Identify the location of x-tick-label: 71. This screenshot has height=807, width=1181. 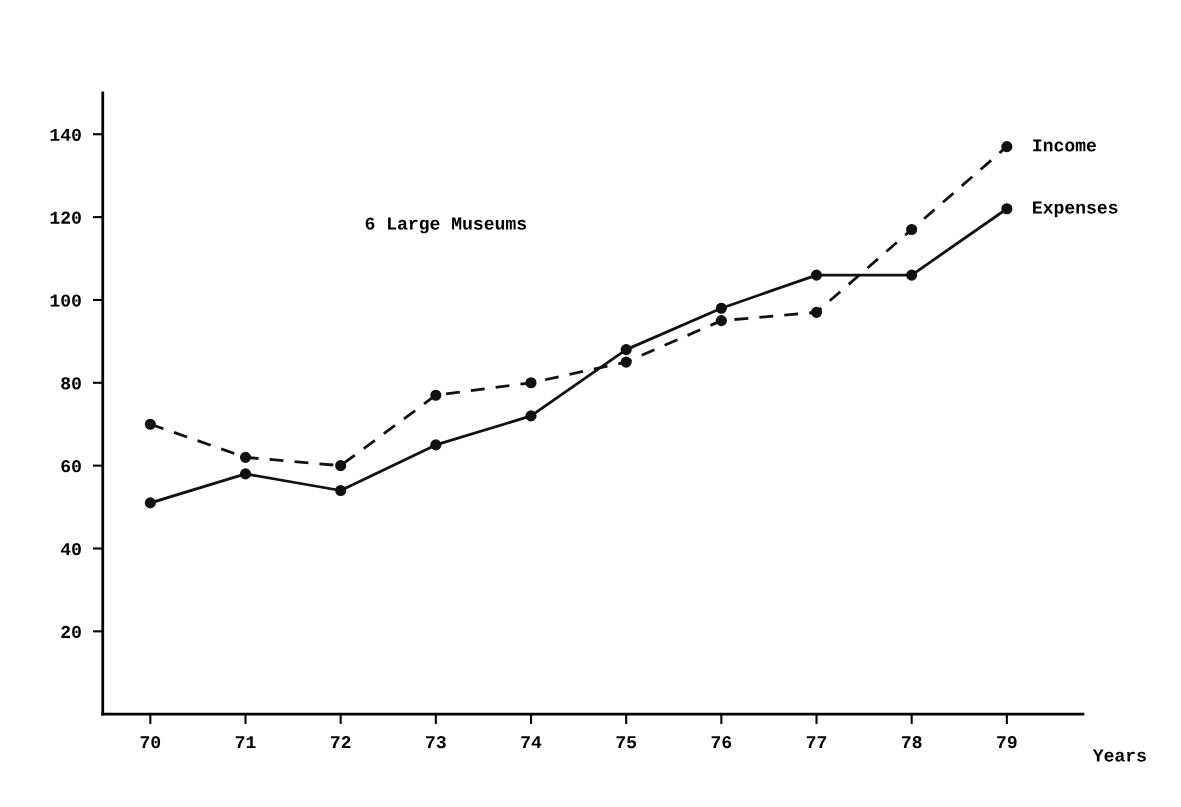
(245, 742).